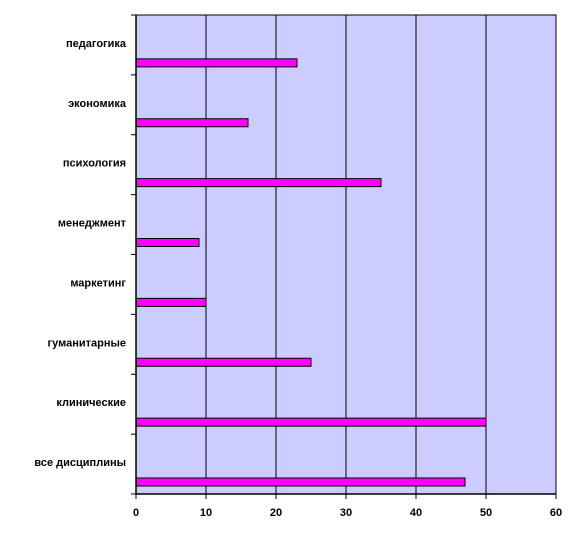 The height and width of the screenshot is (539, 583). I want to click on category-label: клинические, so click(91, 403).